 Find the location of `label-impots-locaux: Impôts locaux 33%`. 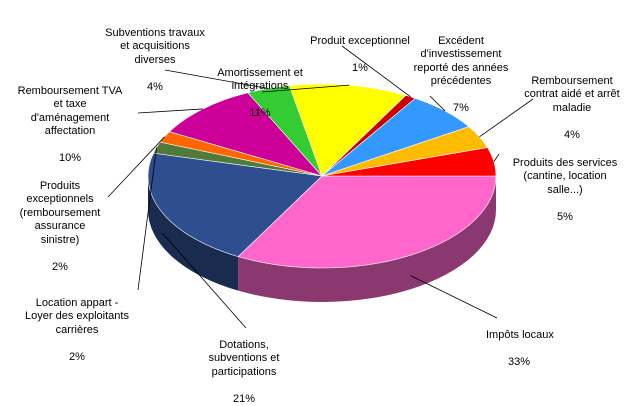

label-impots-locaux: Impôts locaux 33% is located at coordinates (520, 348).